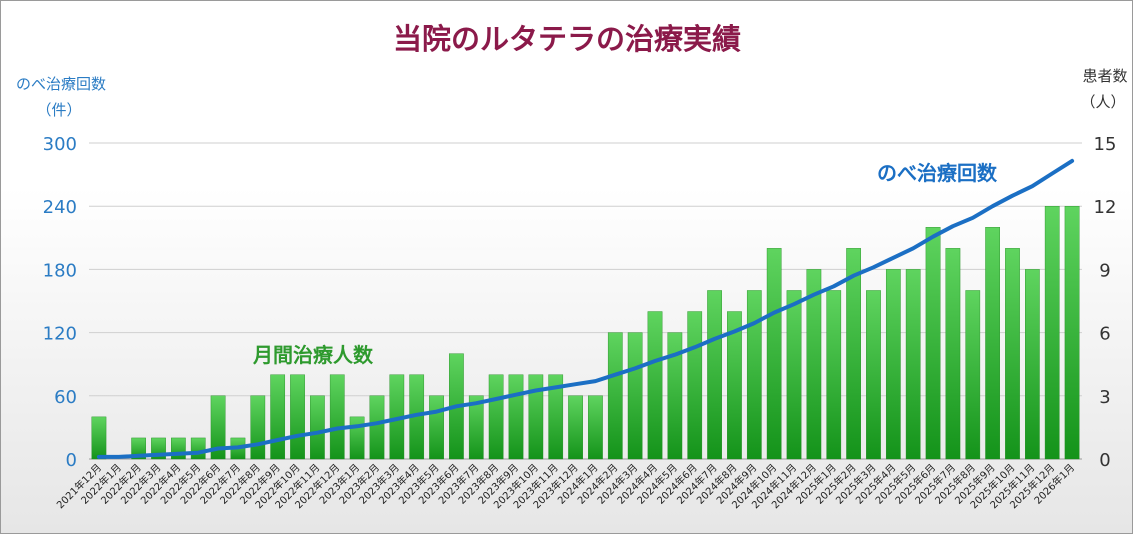 Image resolution: width=1133 pixels, height=534 pixels. What do you see at coordinates (1104, 460) in the screenshot?
I see `right-tick-label: 0` at bounding box center [1104, 460].